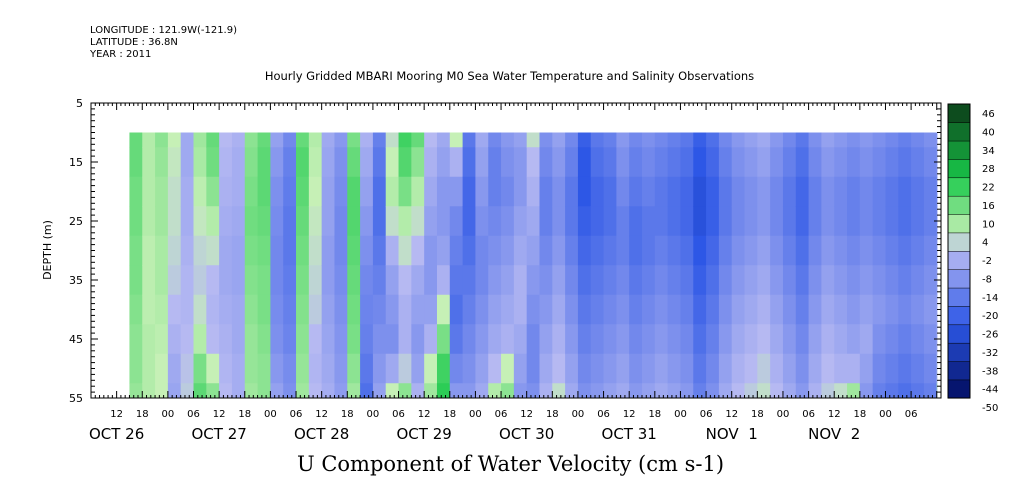  Describe the element at coordinates (987, 279) in the screenshot. I see `colorbar-label: -8` at that location.